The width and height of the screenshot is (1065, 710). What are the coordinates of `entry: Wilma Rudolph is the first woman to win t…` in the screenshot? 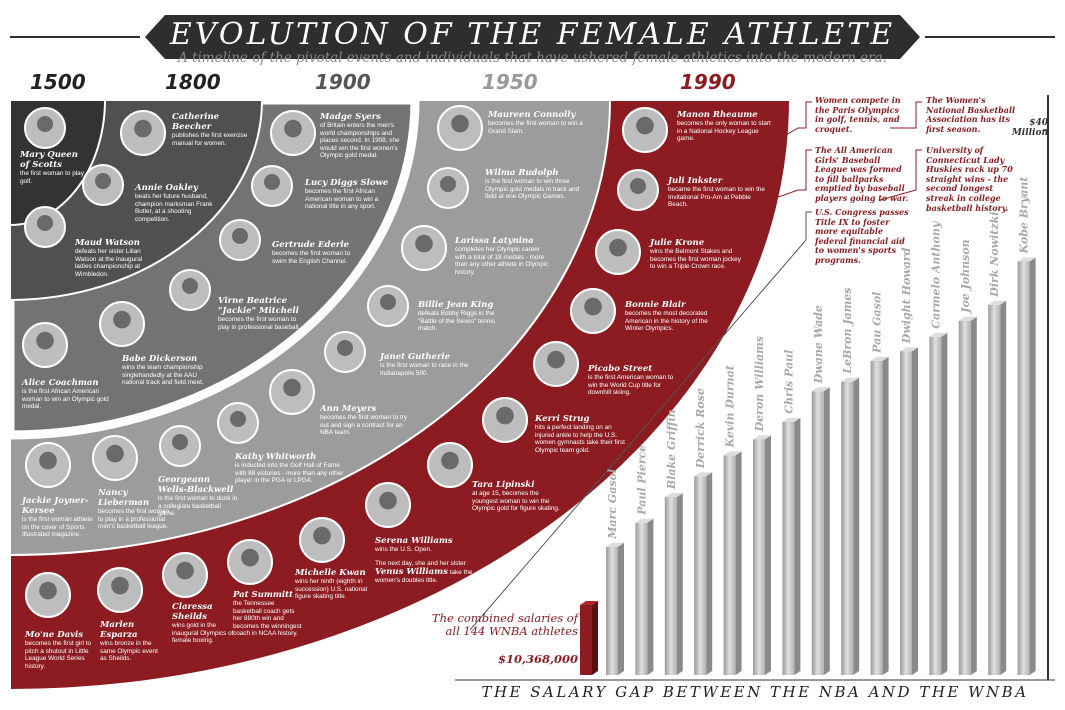 It's located at (532, 184).